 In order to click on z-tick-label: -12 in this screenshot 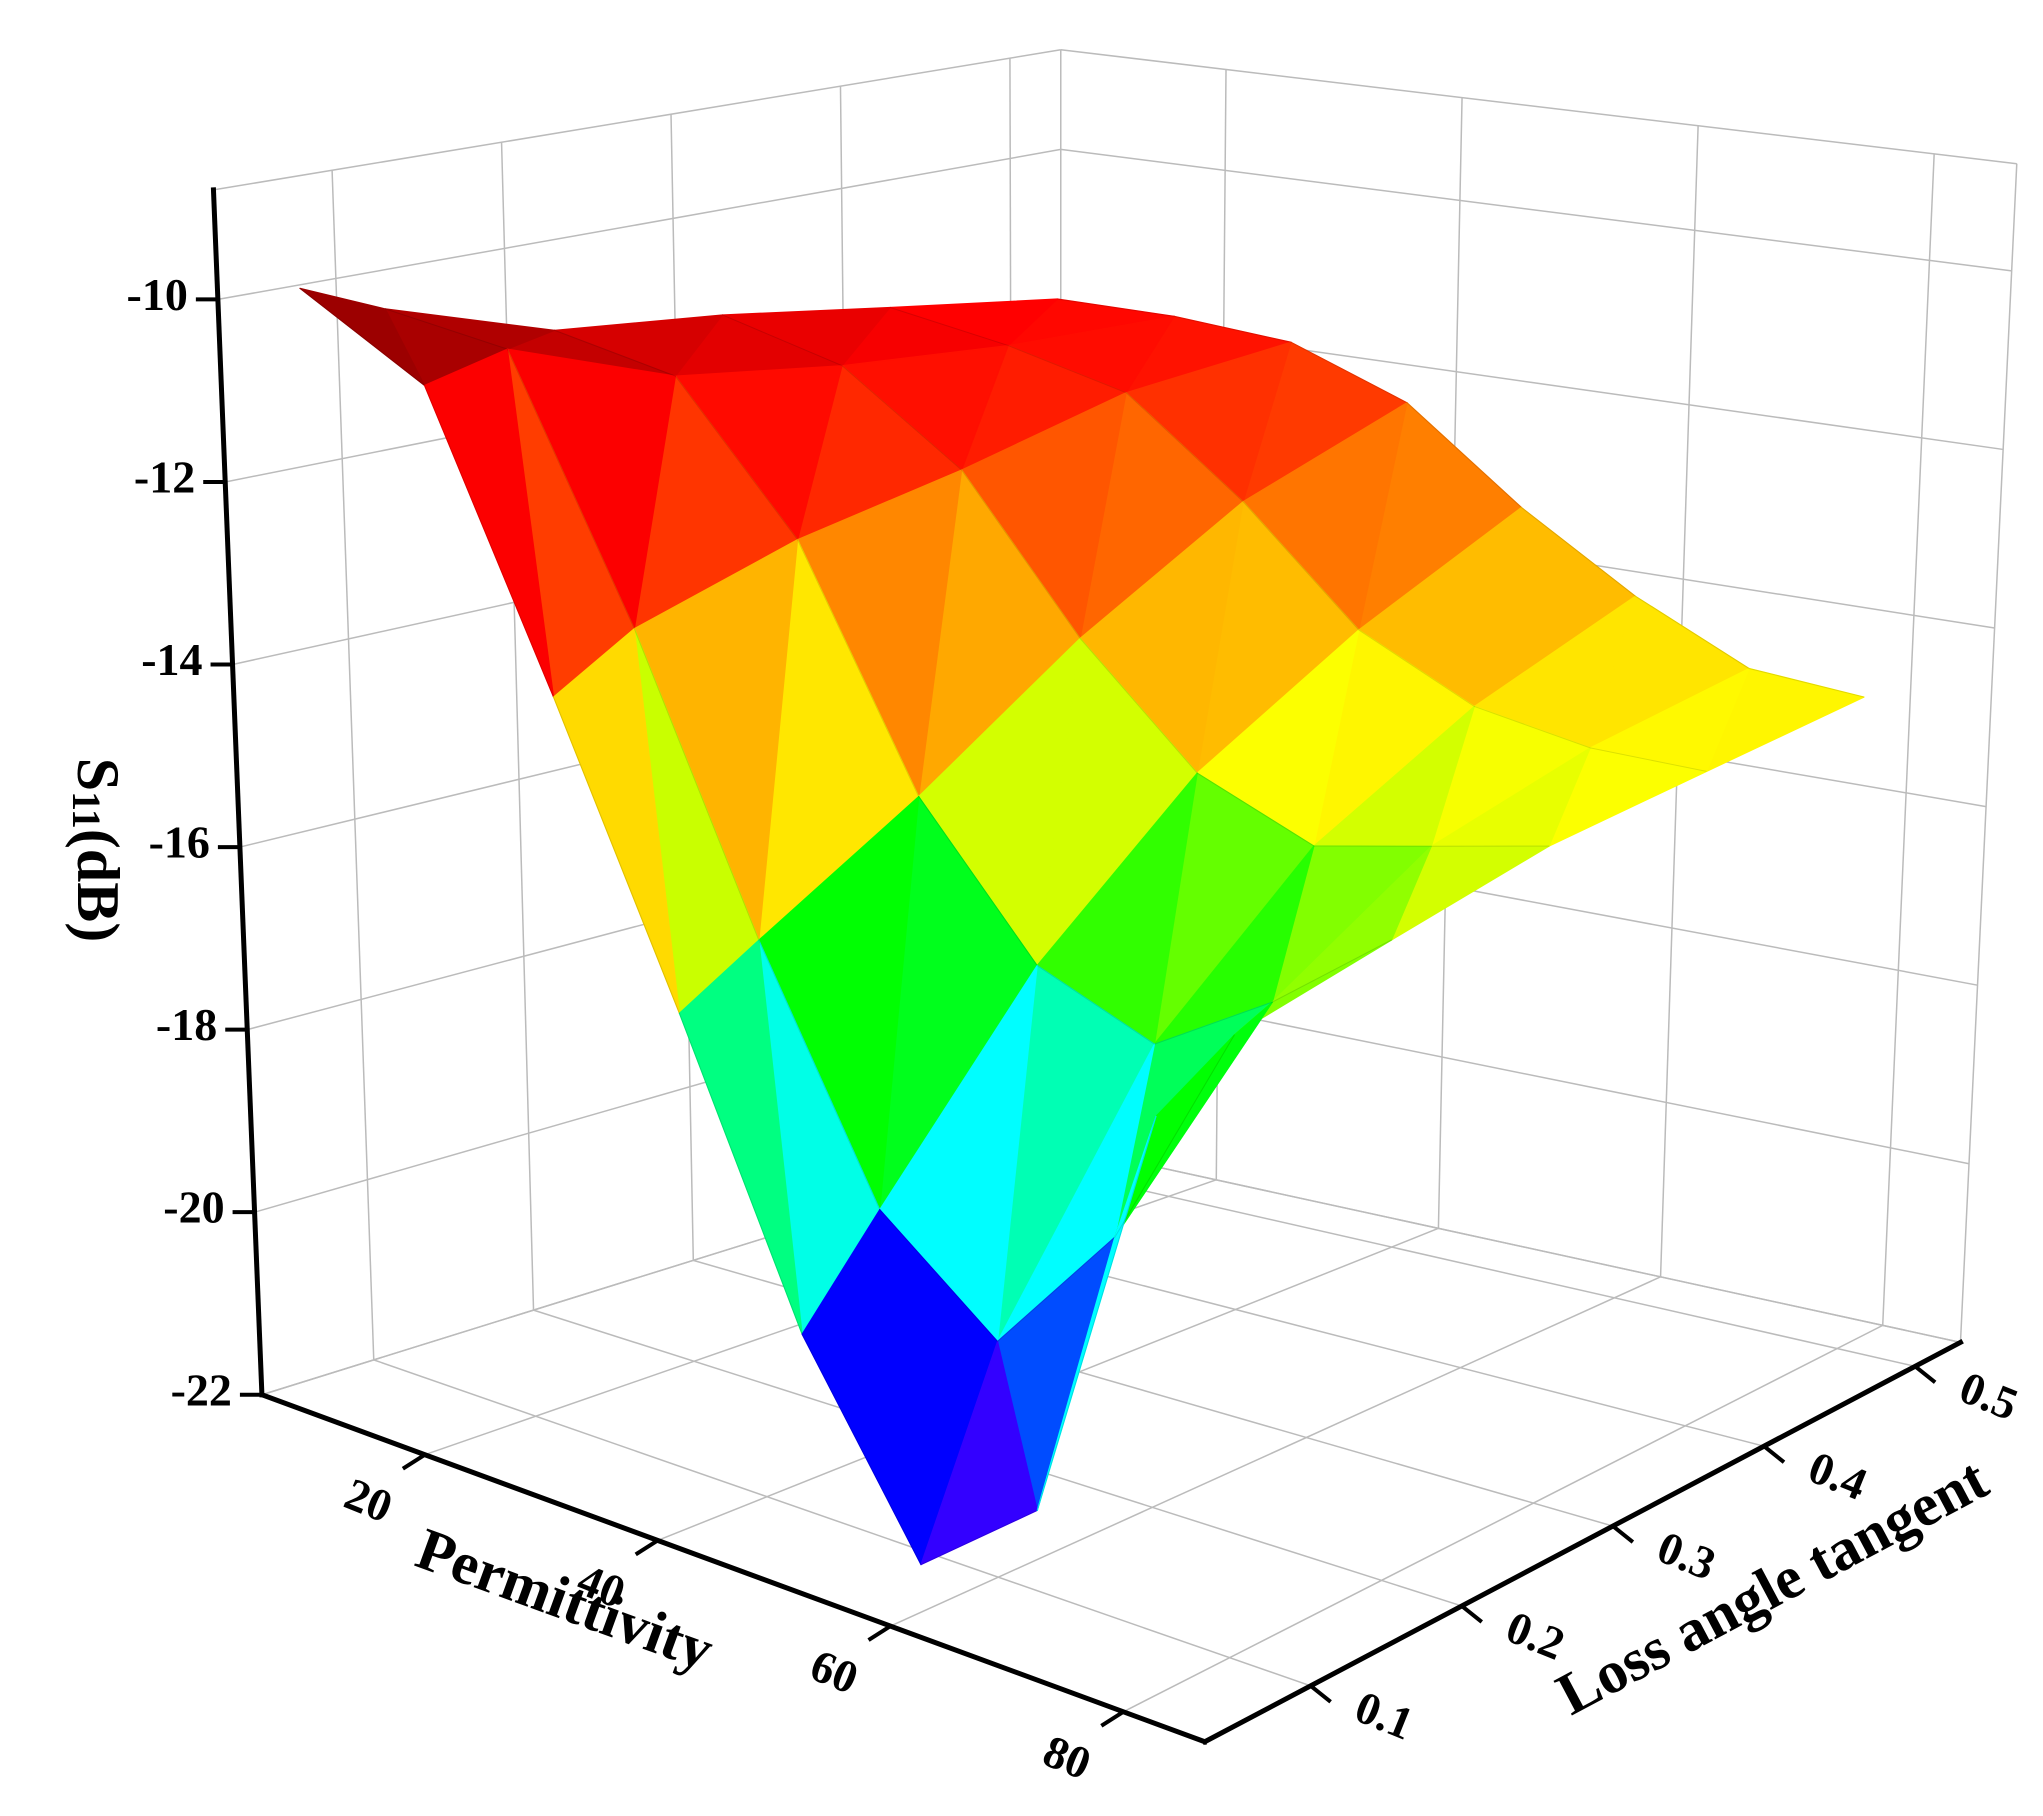, I will do `click(164, 477)`.